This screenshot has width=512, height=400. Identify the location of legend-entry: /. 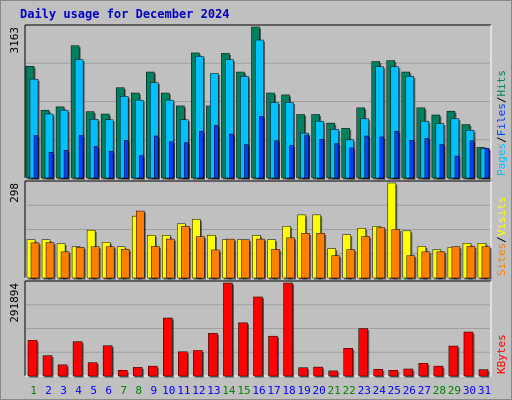
(501, 100).